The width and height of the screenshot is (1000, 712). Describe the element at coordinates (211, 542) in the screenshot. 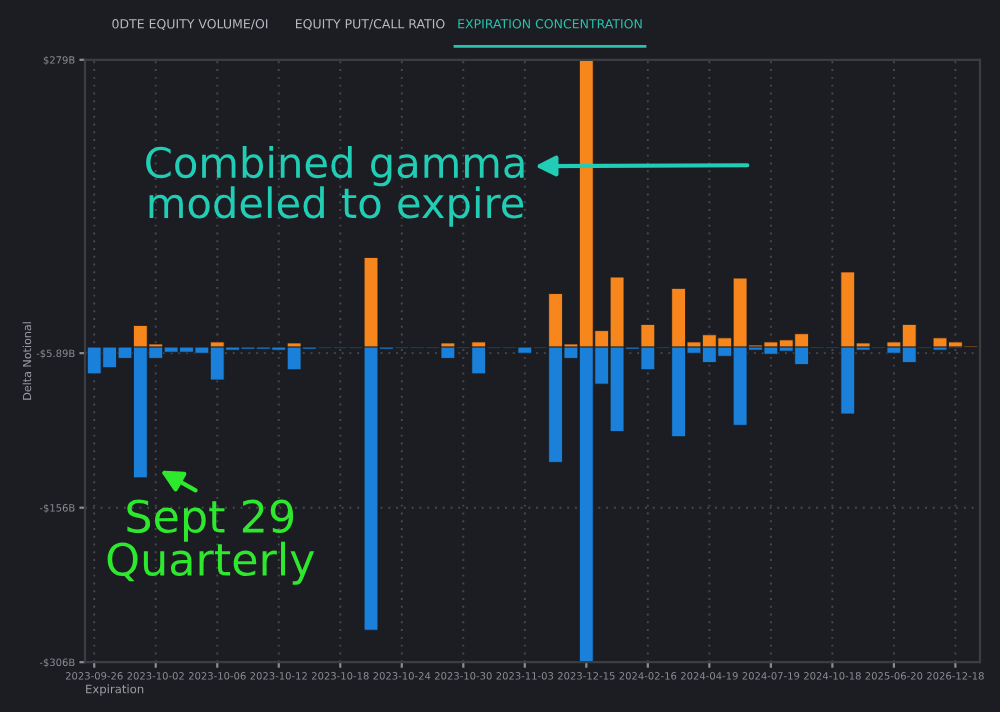

I see `annotation: Sept 29 Quarterly` at that location.